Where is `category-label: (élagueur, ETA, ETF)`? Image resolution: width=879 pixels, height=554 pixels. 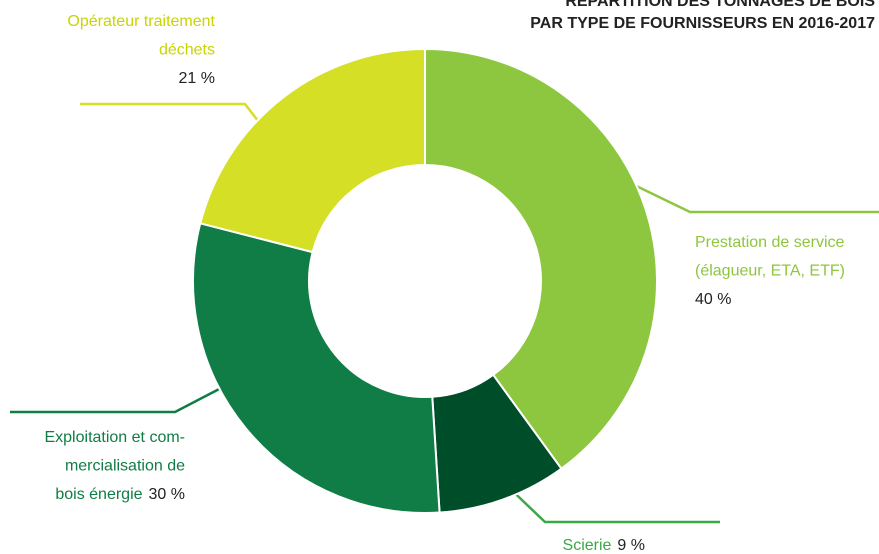 category-label: (élagueur, ETA, ETF) is located at coordinates (770, 271).